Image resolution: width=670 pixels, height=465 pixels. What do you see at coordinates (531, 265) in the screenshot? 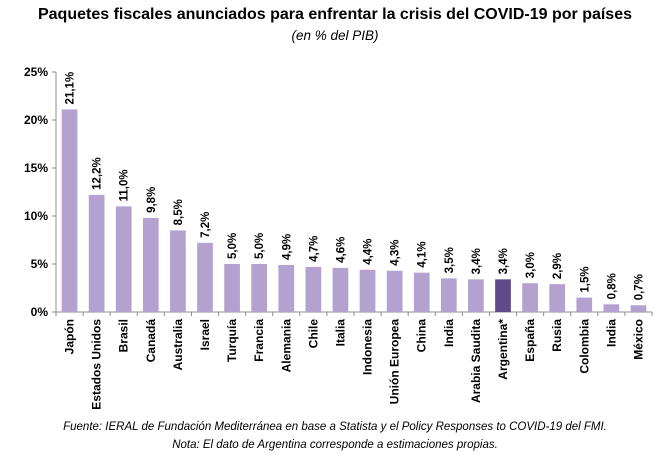
I see `value-label: 3,0%` at bounding box center [531, 265].